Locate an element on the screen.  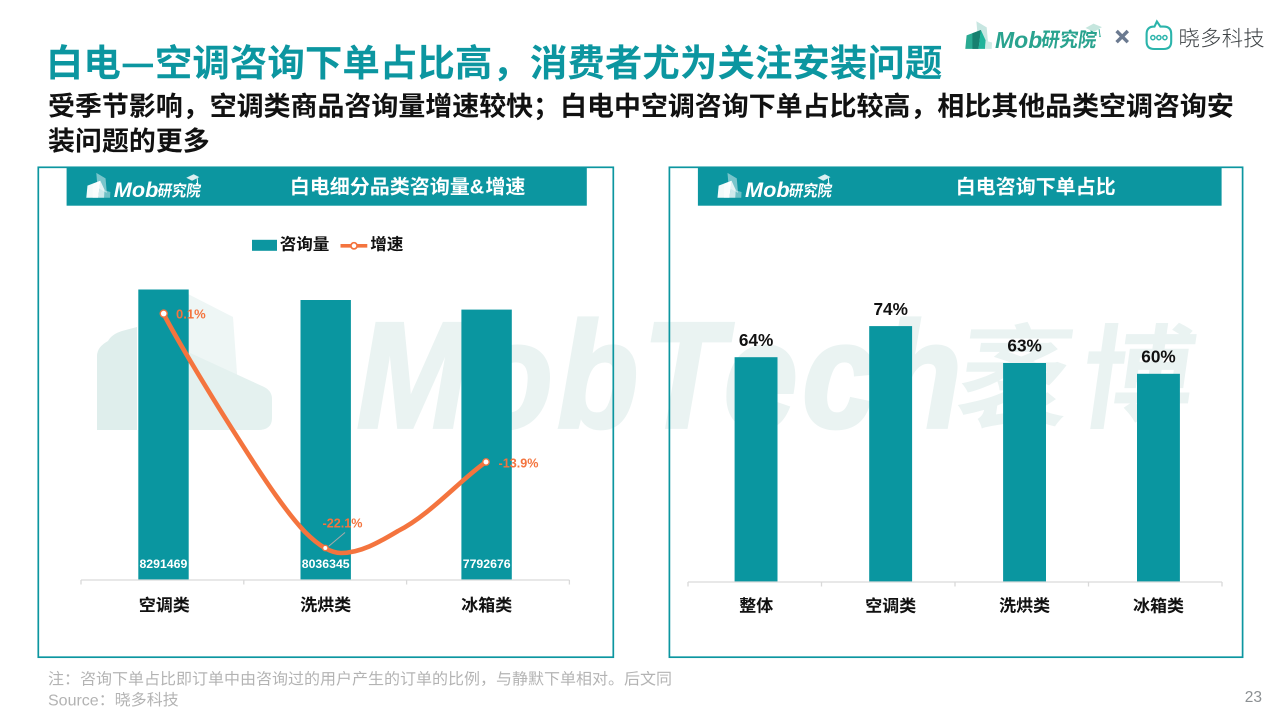
svg-text: 8036345 is located at coordinates (326, 564).